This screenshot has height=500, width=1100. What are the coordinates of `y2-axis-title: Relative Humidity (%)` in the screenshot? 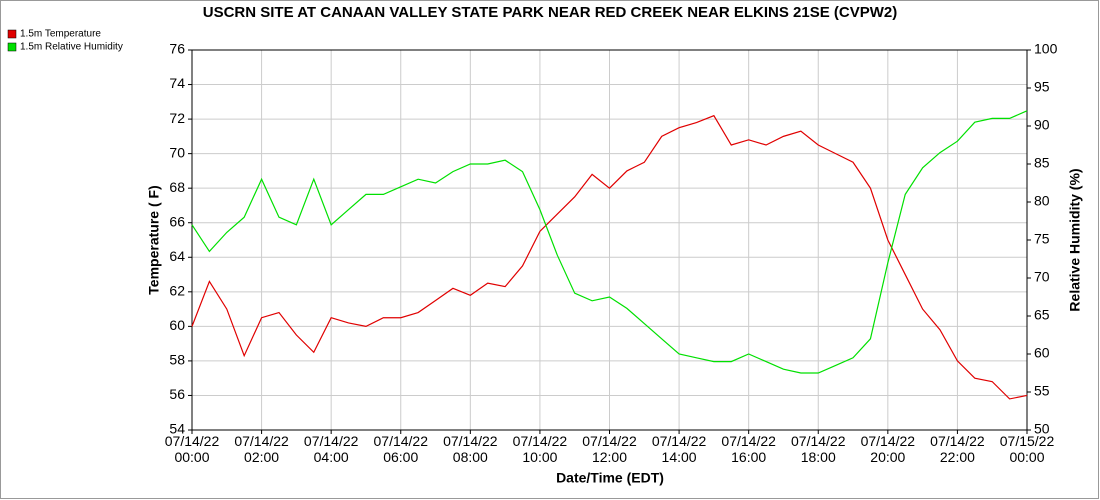 It's located at (1075, 239).